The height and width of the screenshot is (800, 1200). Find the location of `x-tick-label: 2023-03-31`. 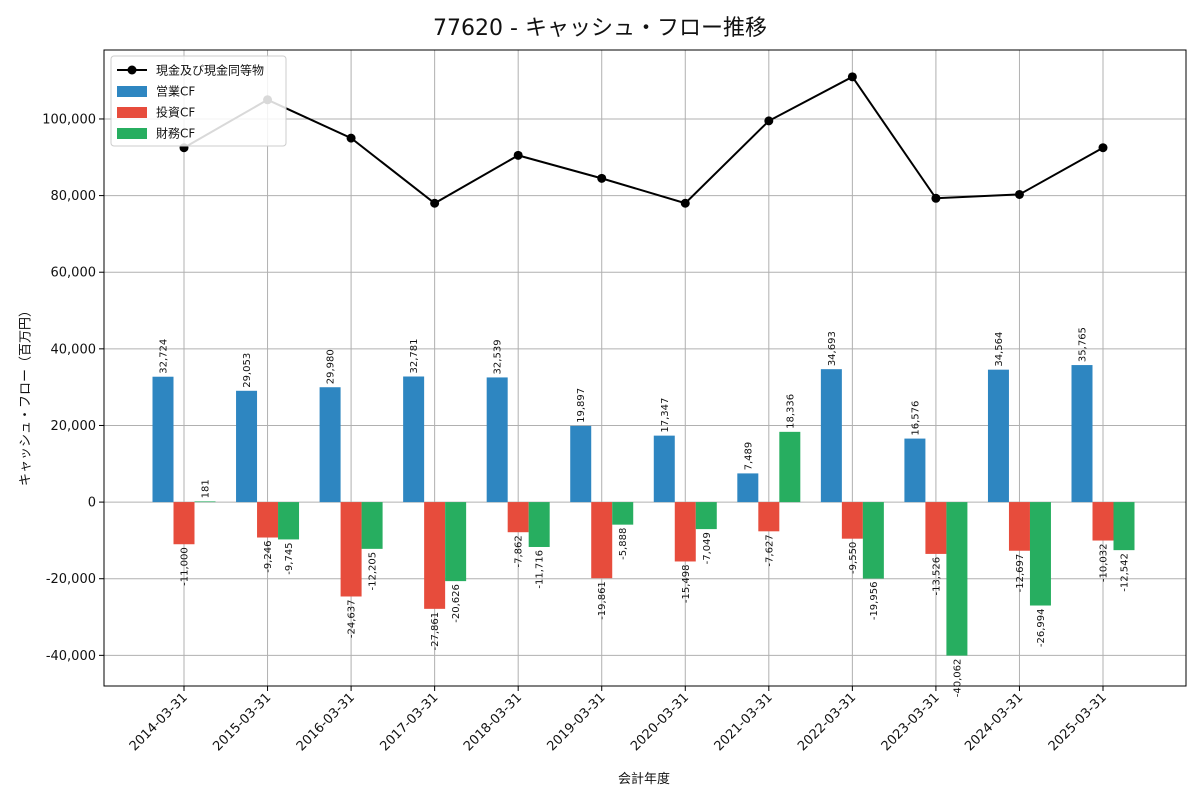

x-tick-label: 2023-03-31 is located at coordinates (911, 722).